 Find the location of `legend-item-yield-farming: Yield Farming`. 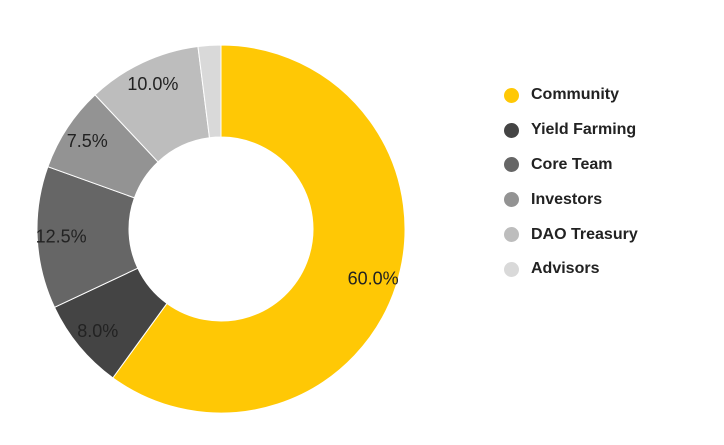

legend-item-yield-farming: Yield Farming is located at coordinates (571, 130).